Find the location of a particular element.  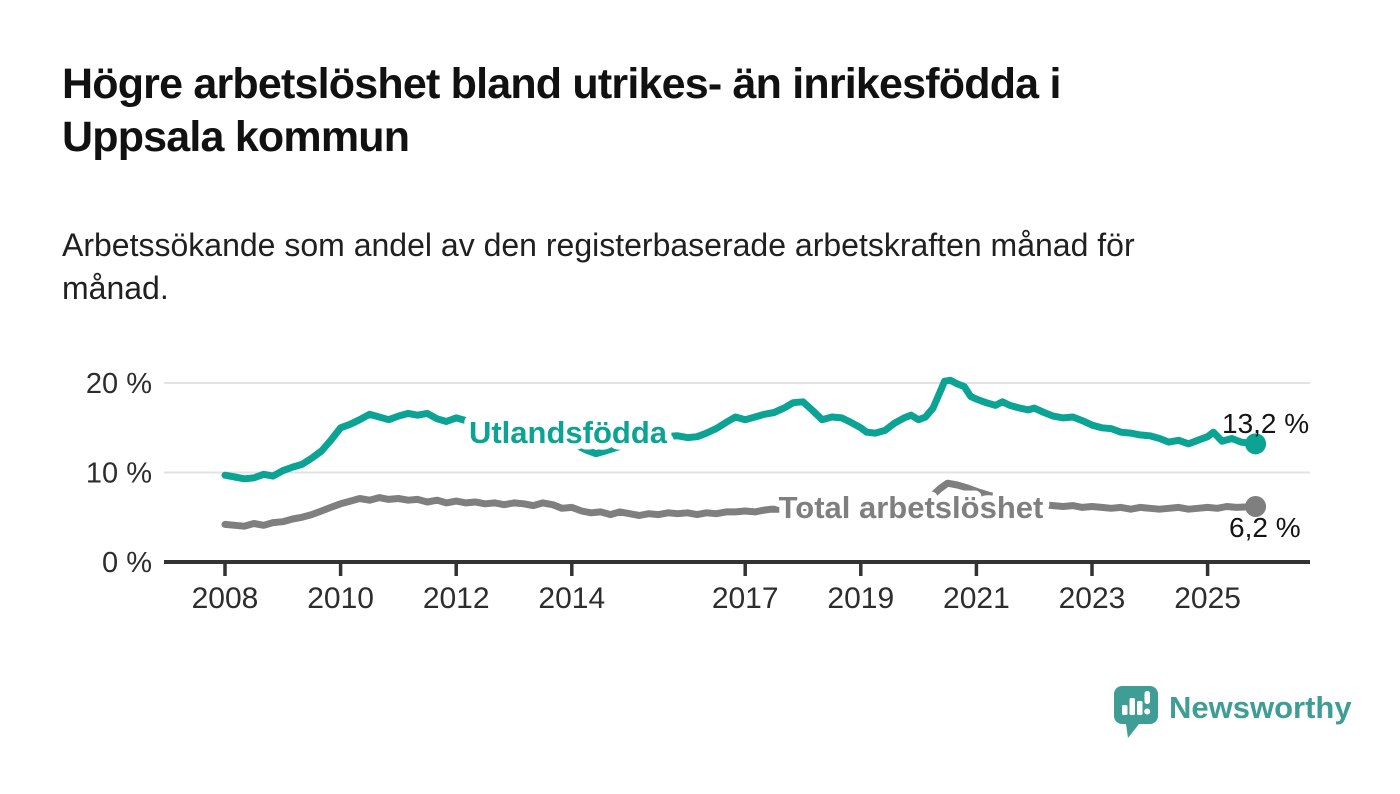

series-label-0: Utlandsfödda is located at coordinates (568, 432).